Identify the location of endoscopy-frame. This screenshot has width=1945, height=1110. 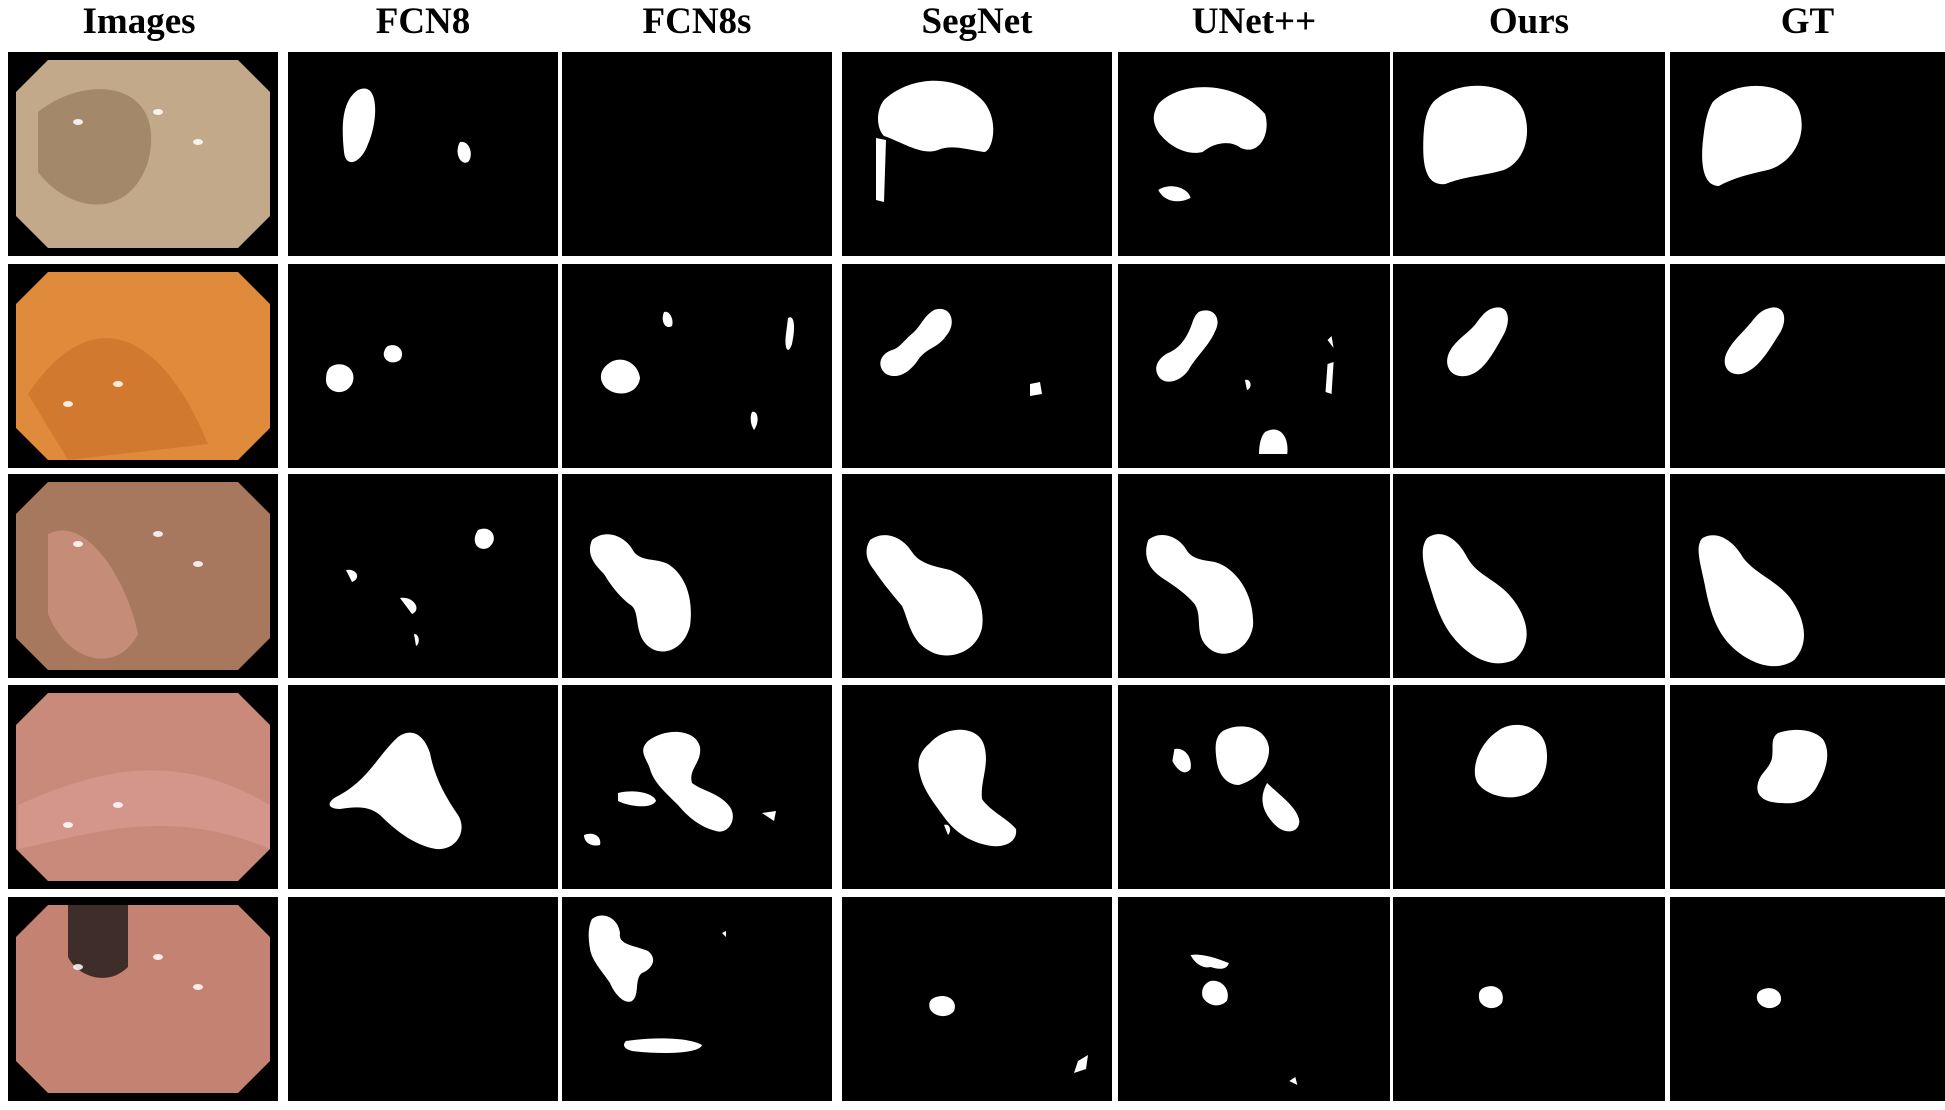
(143, 999).